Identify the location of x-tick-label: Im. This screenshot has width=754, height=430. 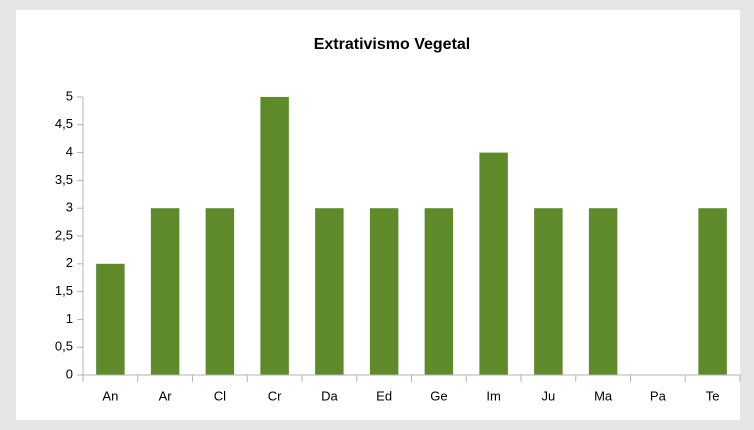
(493, 395).